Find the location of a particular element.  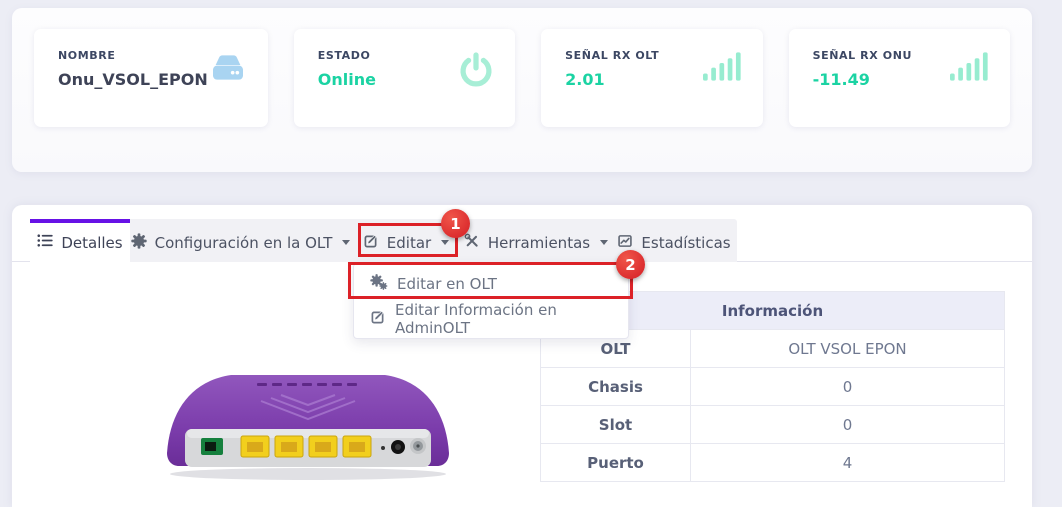

menu-item-editar-en-olt-label: Editar en OLT is located at coordinates (447, 283).